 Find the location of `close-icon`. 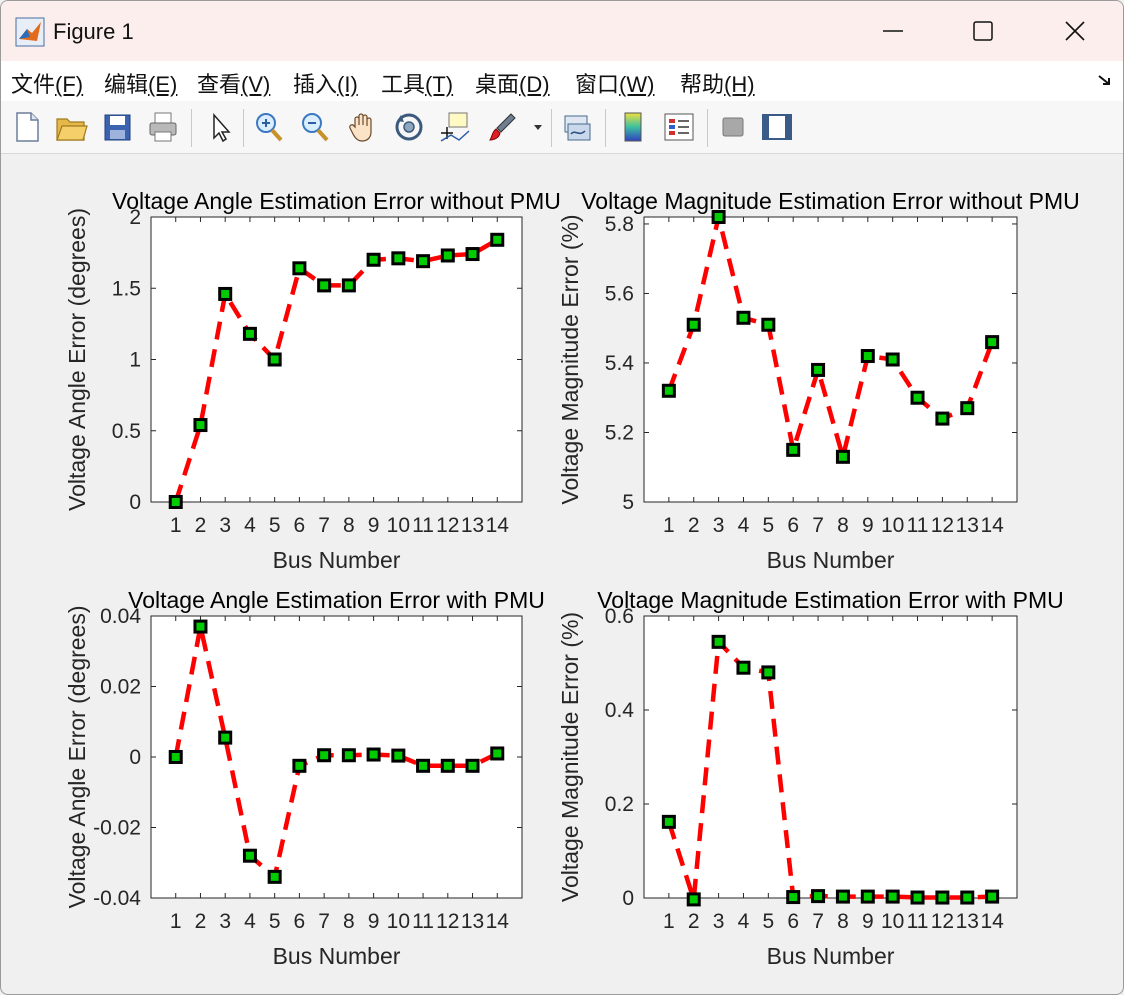

close-icon is located at coordinates (1075, 31).